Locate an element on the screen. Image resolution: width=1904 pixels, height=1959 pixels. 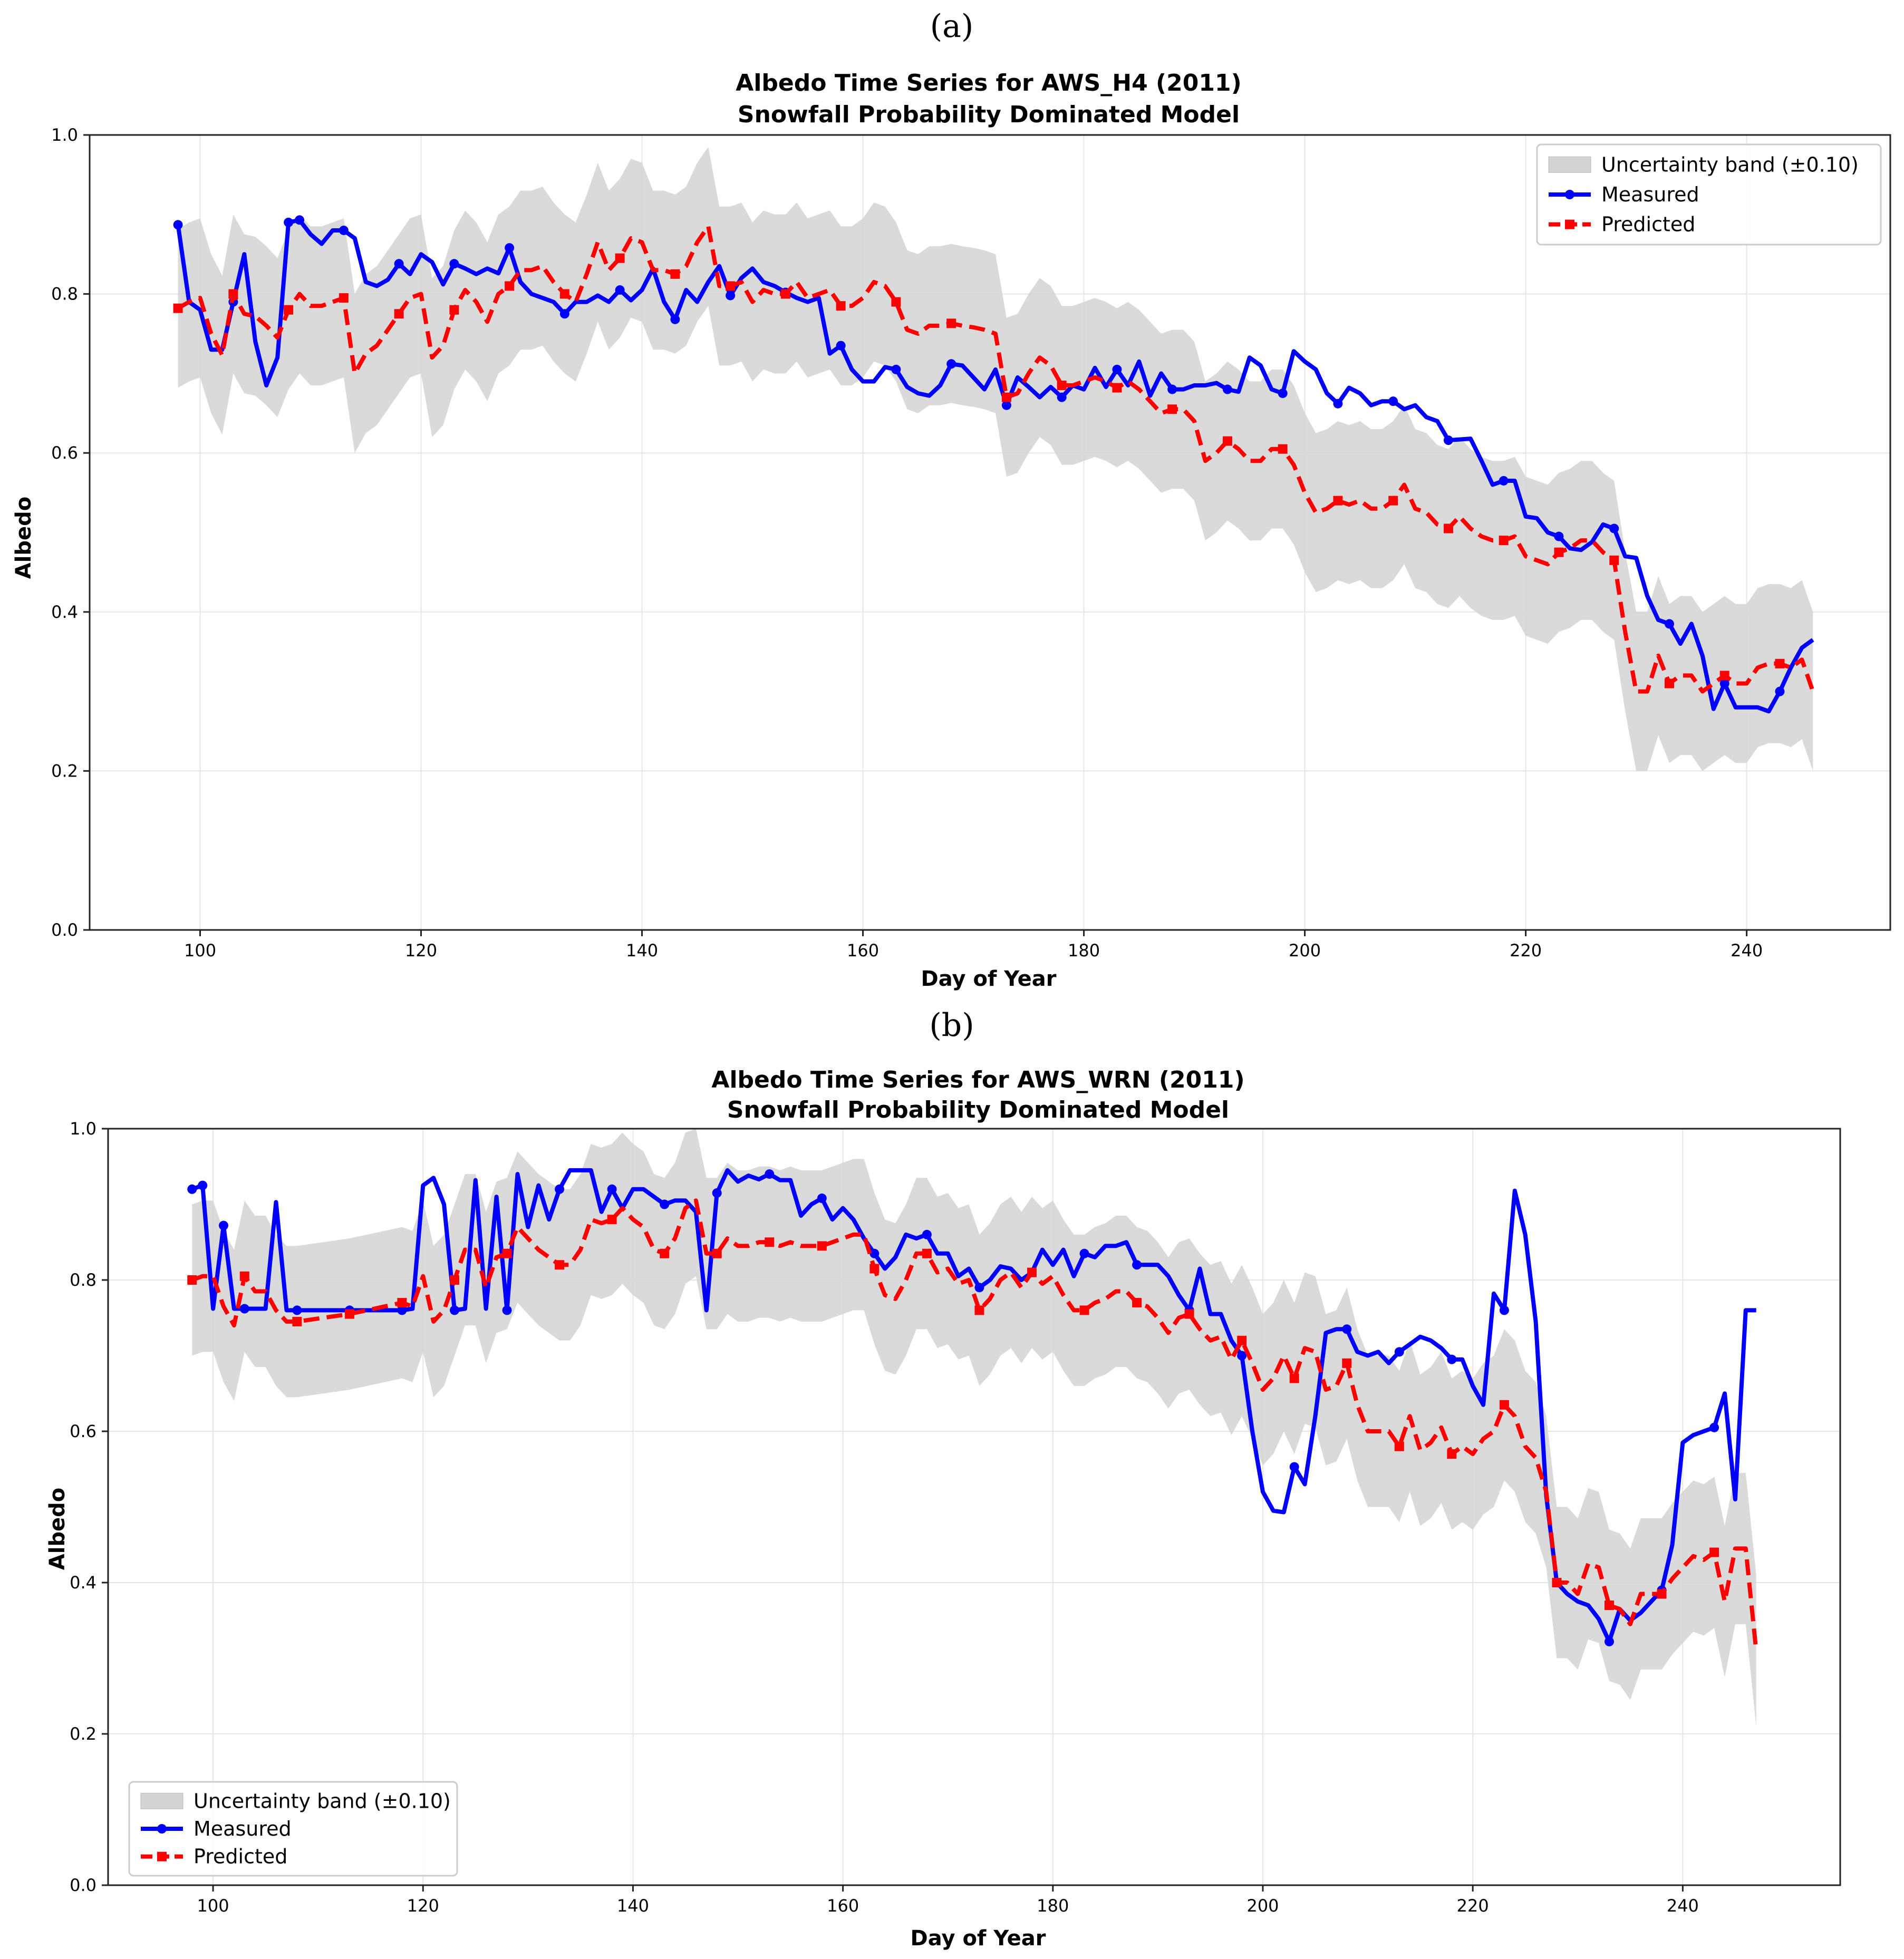
panel-b-legend-predicted-marker is located at coordinates (162, 1856).